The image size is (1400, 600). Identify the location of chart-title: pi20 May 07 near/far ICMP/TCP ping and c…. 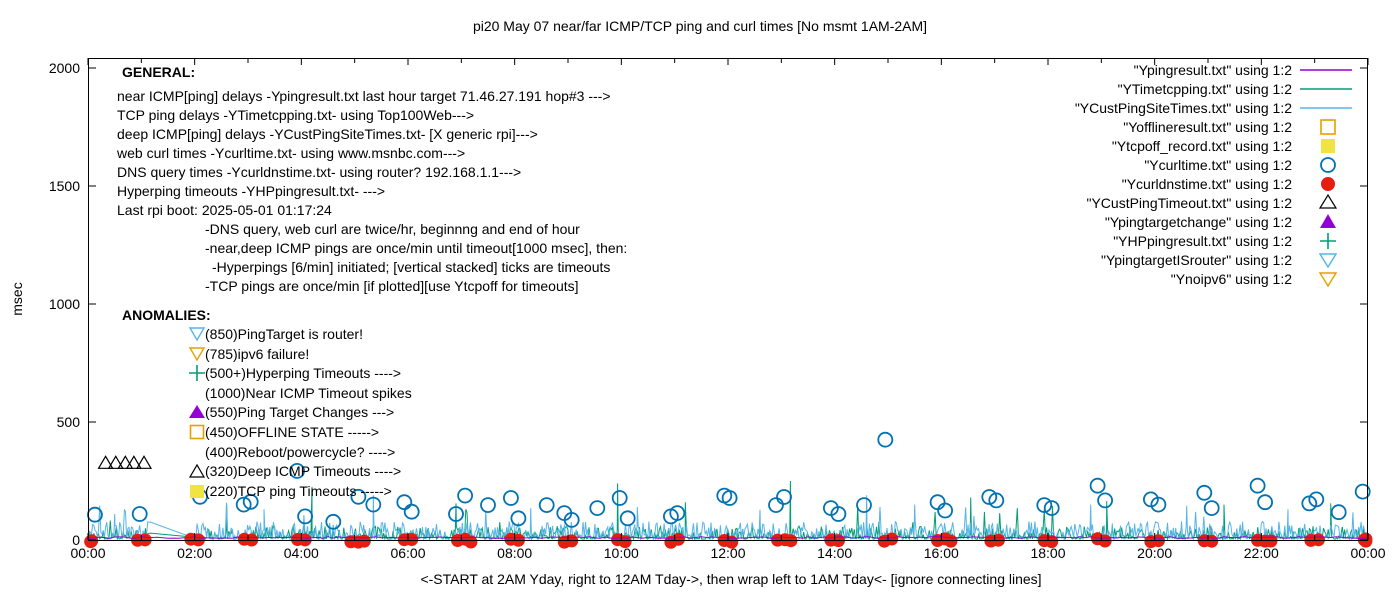
(700, 26).